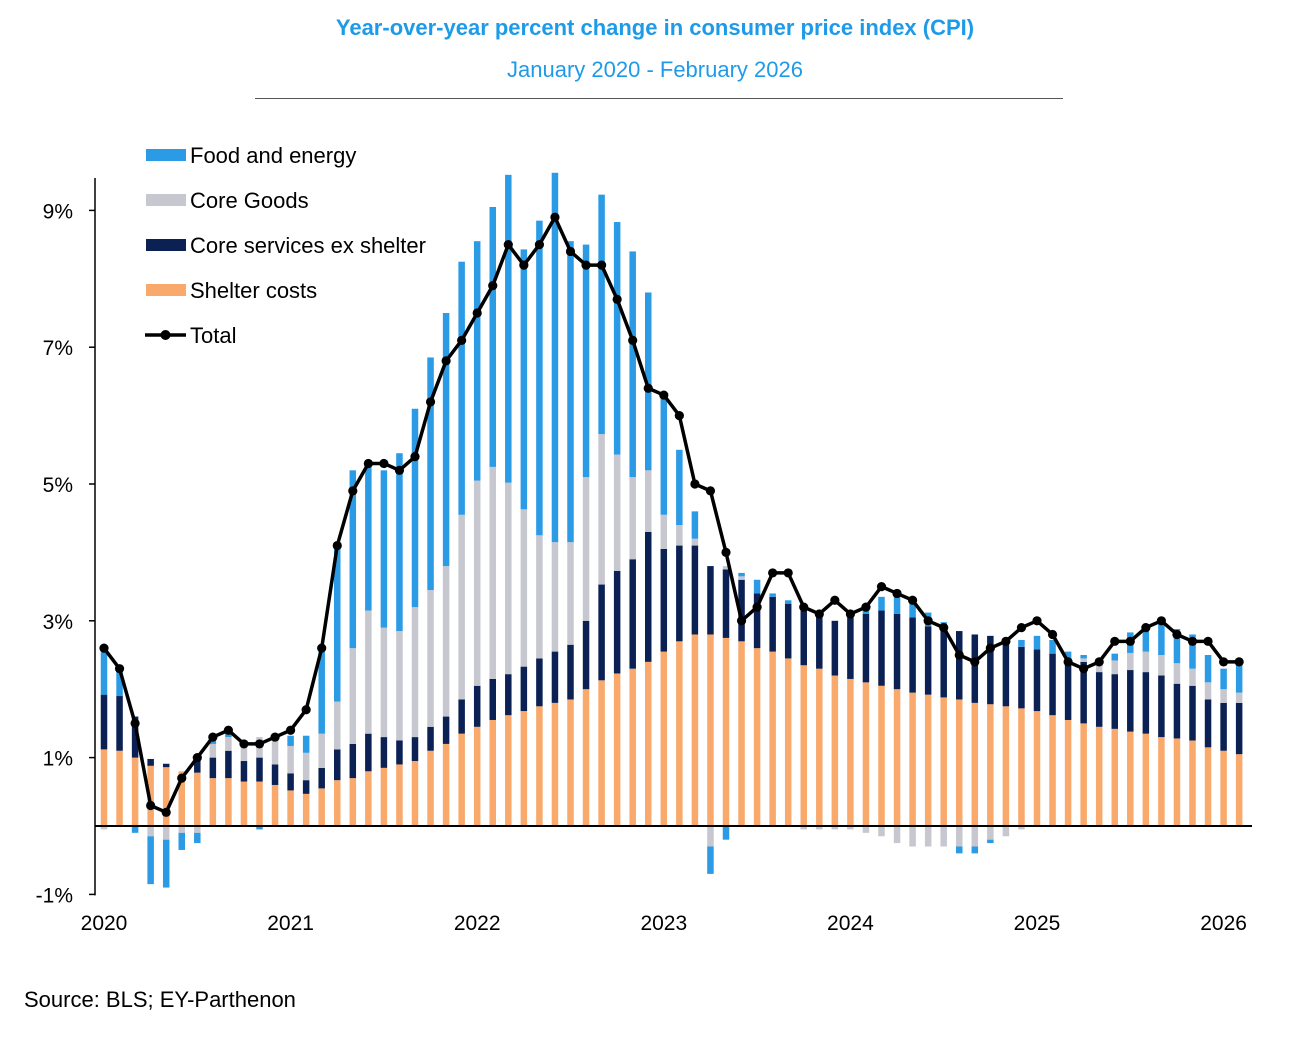 Image resolution: width=1310 pixels, height=1043 pixels. Describe the element at coordinates (1037, 923) in the screenshot. I see `x-tick-label: 2025` at that location.